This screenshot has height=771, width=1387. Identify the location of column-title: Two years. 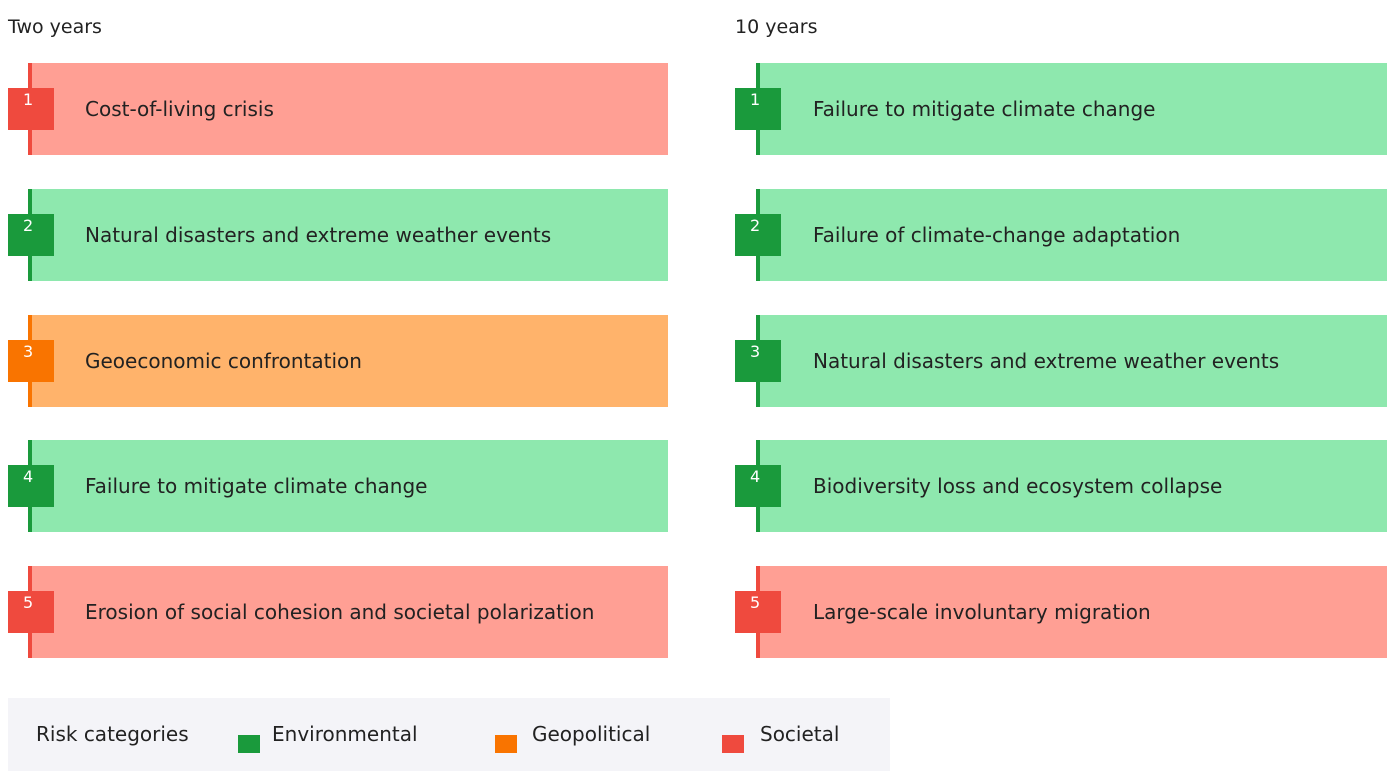
(55, 27).